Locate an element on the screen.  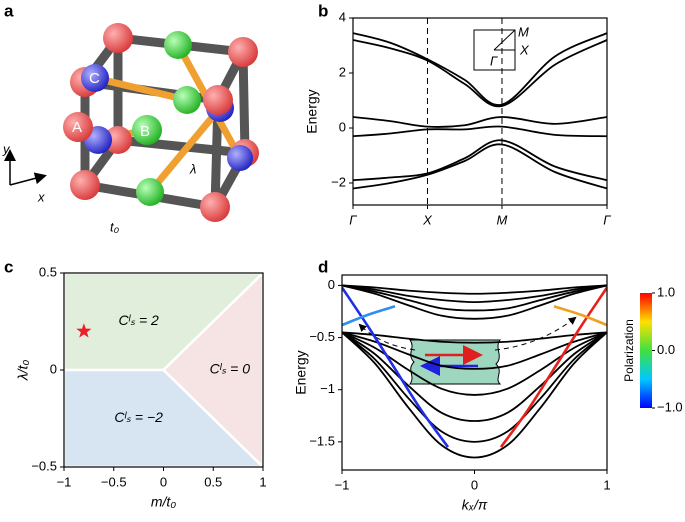
y-tick-label: 4 is located at coordinates (342, 16).